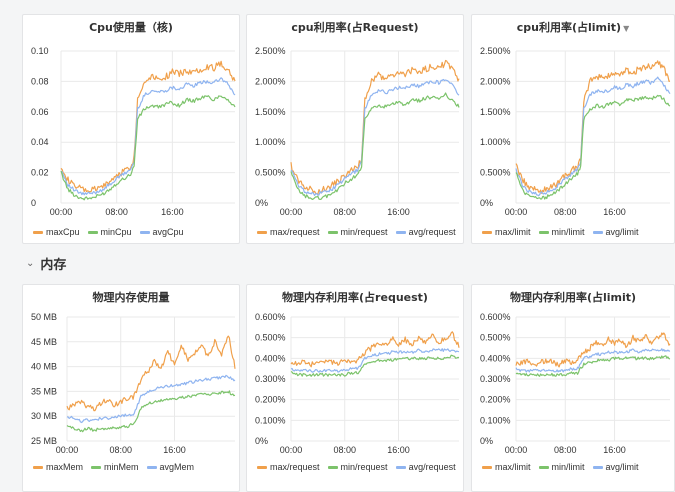 The width and height of the screenshot is (675, 492). Describe the element at coordinates (569, 27) in the screenshot. I see `panel-title-text: cpu利用率(占limit)` at that location.